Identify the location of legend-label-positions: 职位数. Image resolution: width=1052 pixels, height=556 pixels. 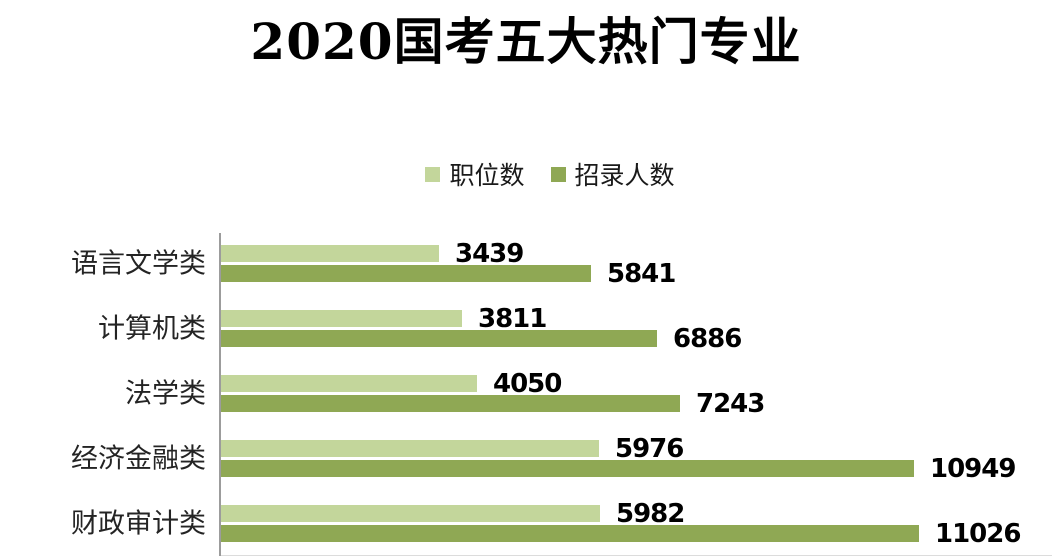
(487, 175).